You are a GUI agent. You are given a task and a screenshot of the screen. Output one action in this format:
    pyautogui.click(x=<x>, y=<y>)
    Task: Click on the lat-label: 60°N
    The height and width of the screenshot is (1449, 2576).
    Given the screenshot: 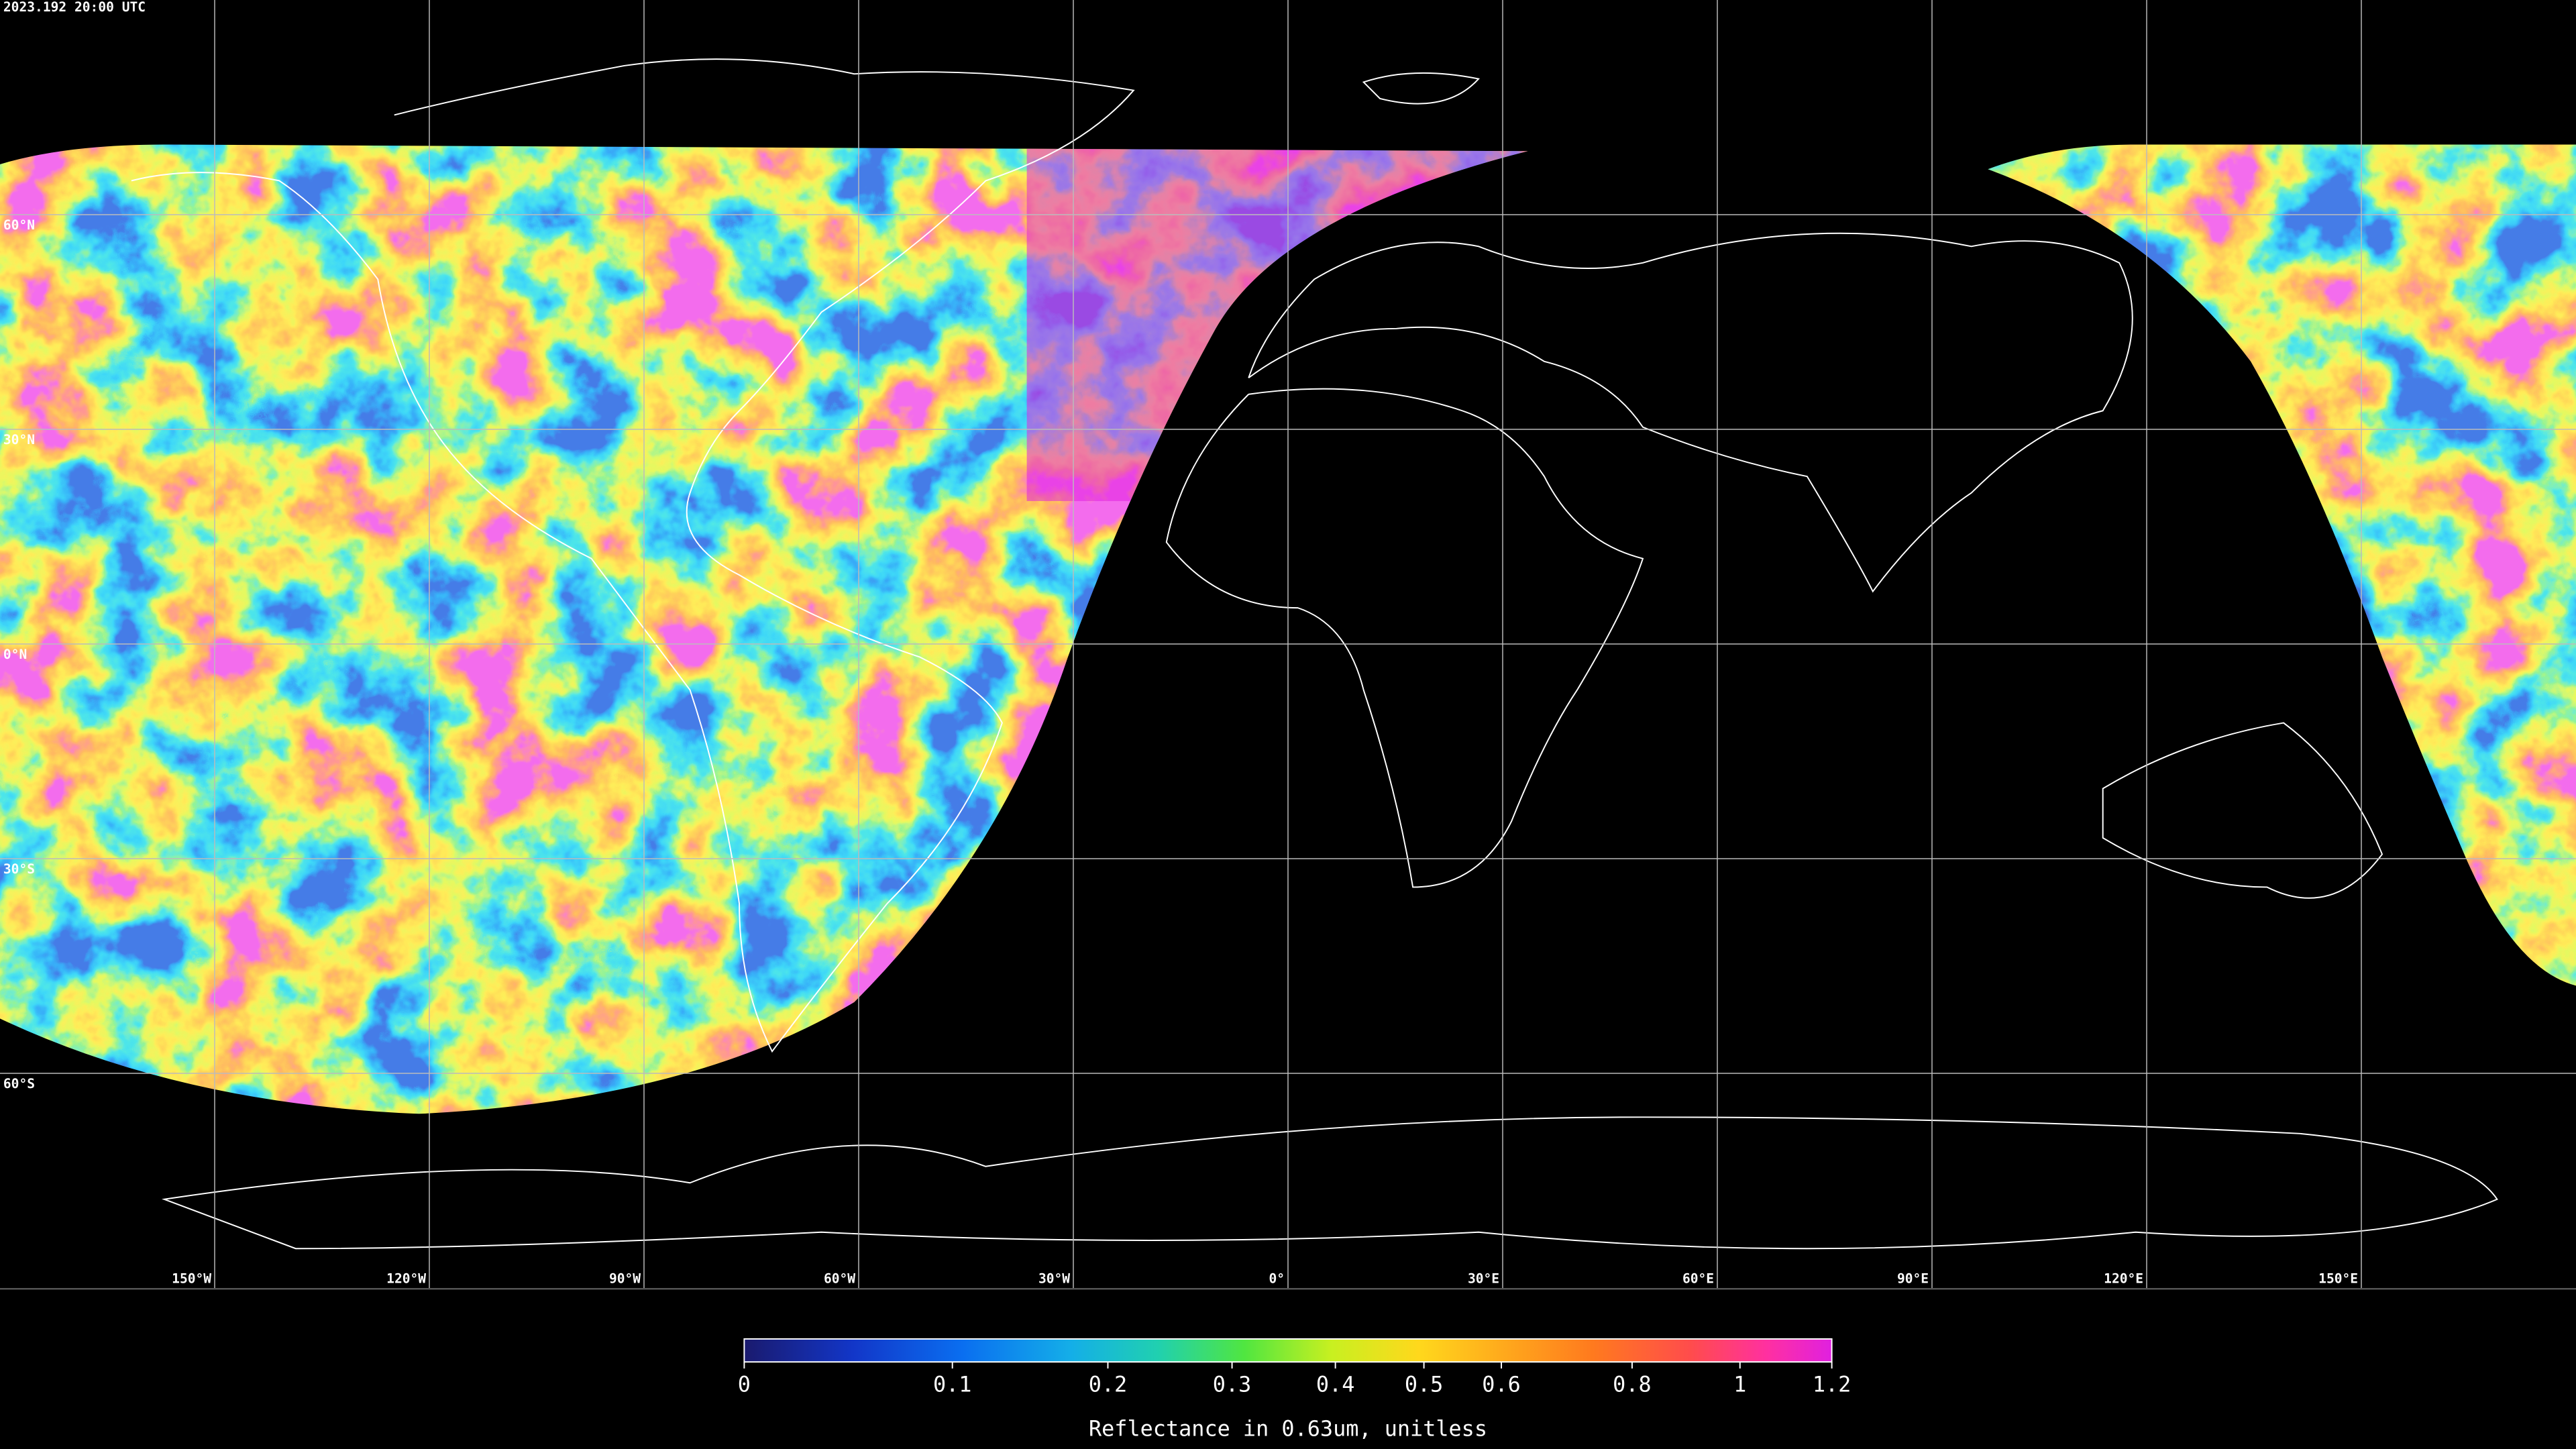 What is the action you would take?
    pyautogui.click(x=19, y=225)
    